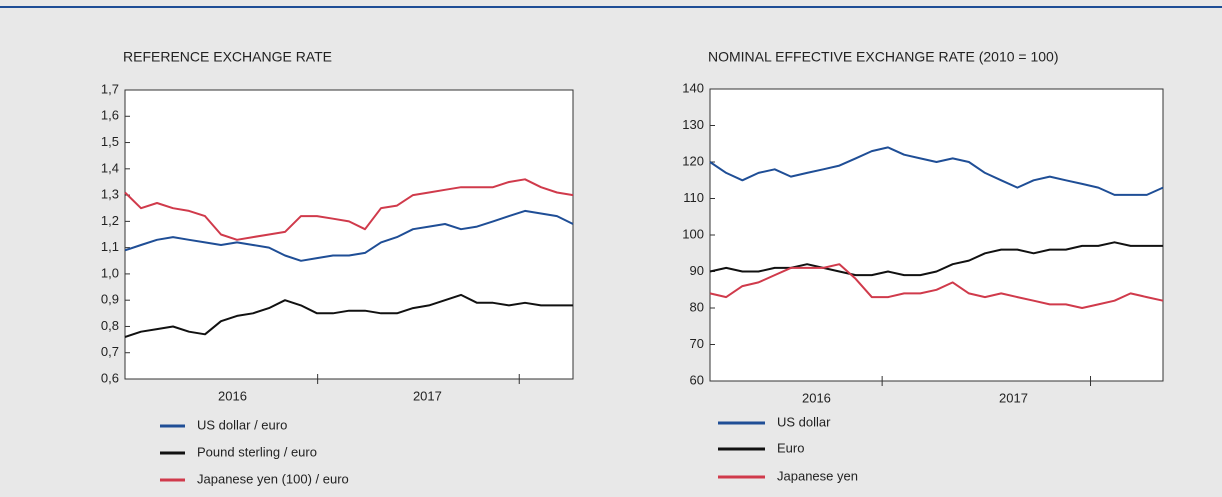 This screenshot has width=1222, height=497. I want to click on legend-label: US dollar / euro, so click(242, 424).